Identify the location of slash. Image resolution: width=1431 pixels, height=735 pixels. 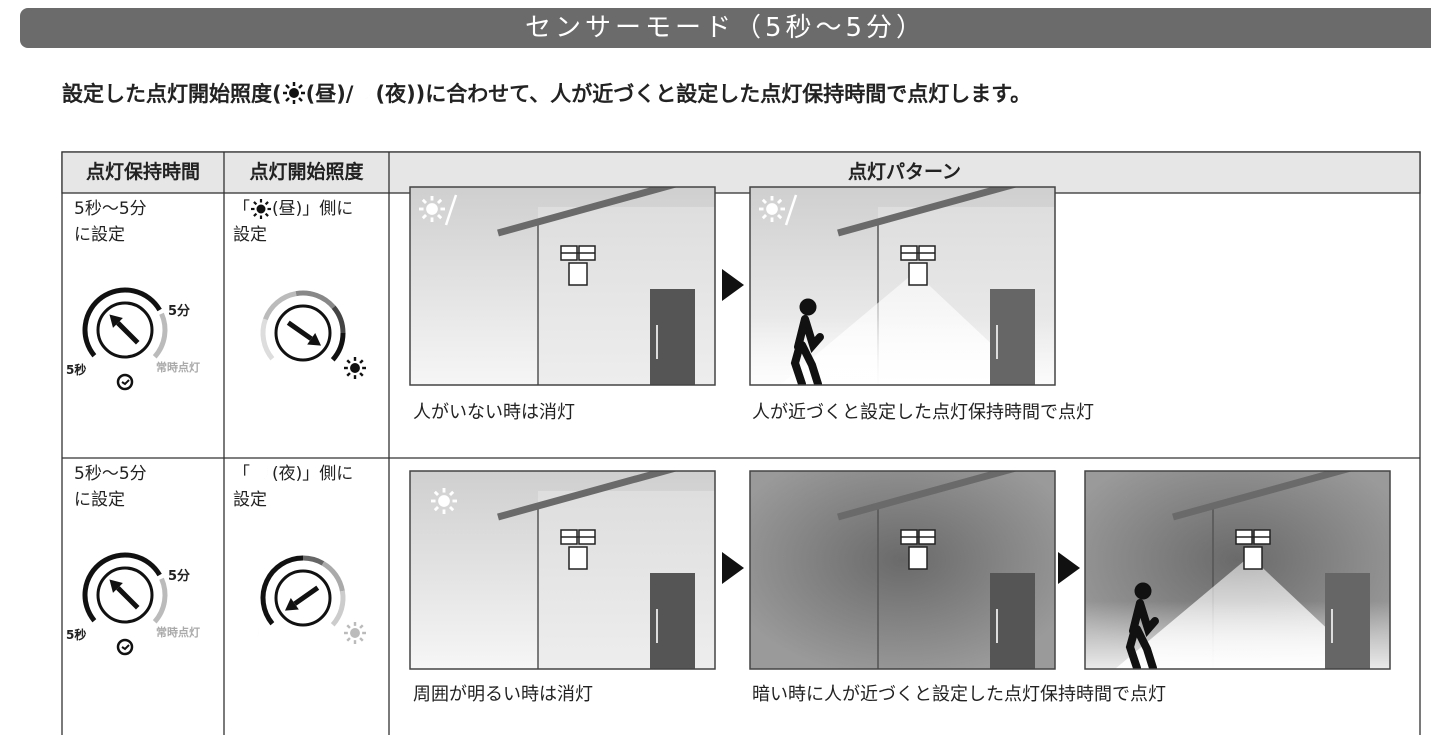
(451, 210).